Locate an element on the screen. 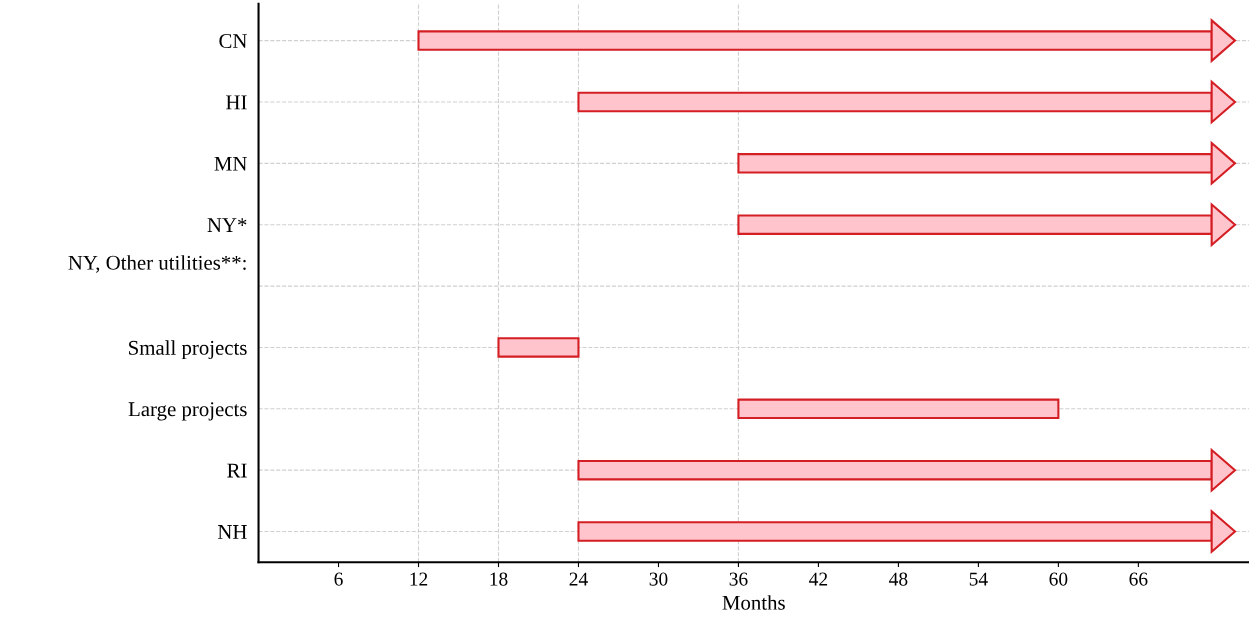 The image size is (1249, 631). y-tick-label: RI is located at coordinates (237, 470).